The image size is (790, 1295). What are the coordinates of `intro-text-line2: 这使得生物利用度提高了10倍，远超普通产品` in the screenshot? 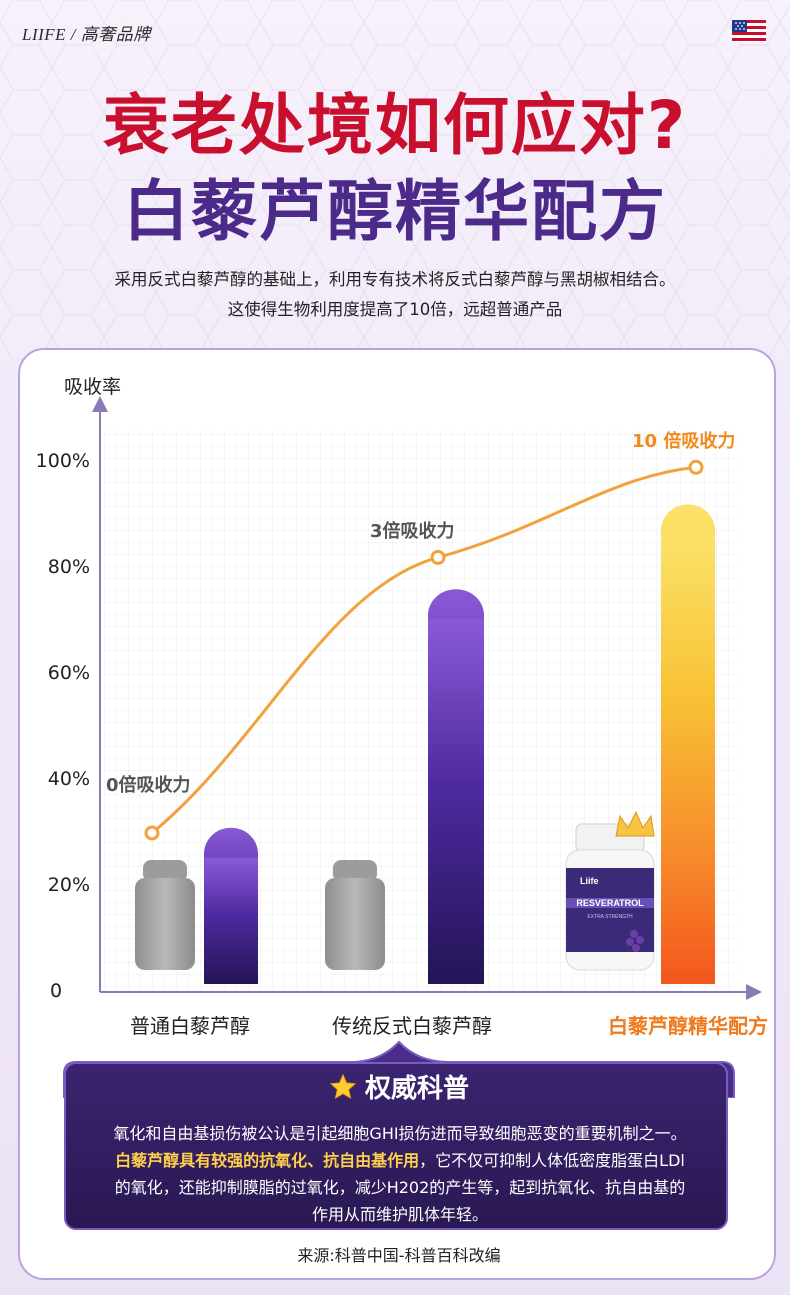 It's located at (395, 309).